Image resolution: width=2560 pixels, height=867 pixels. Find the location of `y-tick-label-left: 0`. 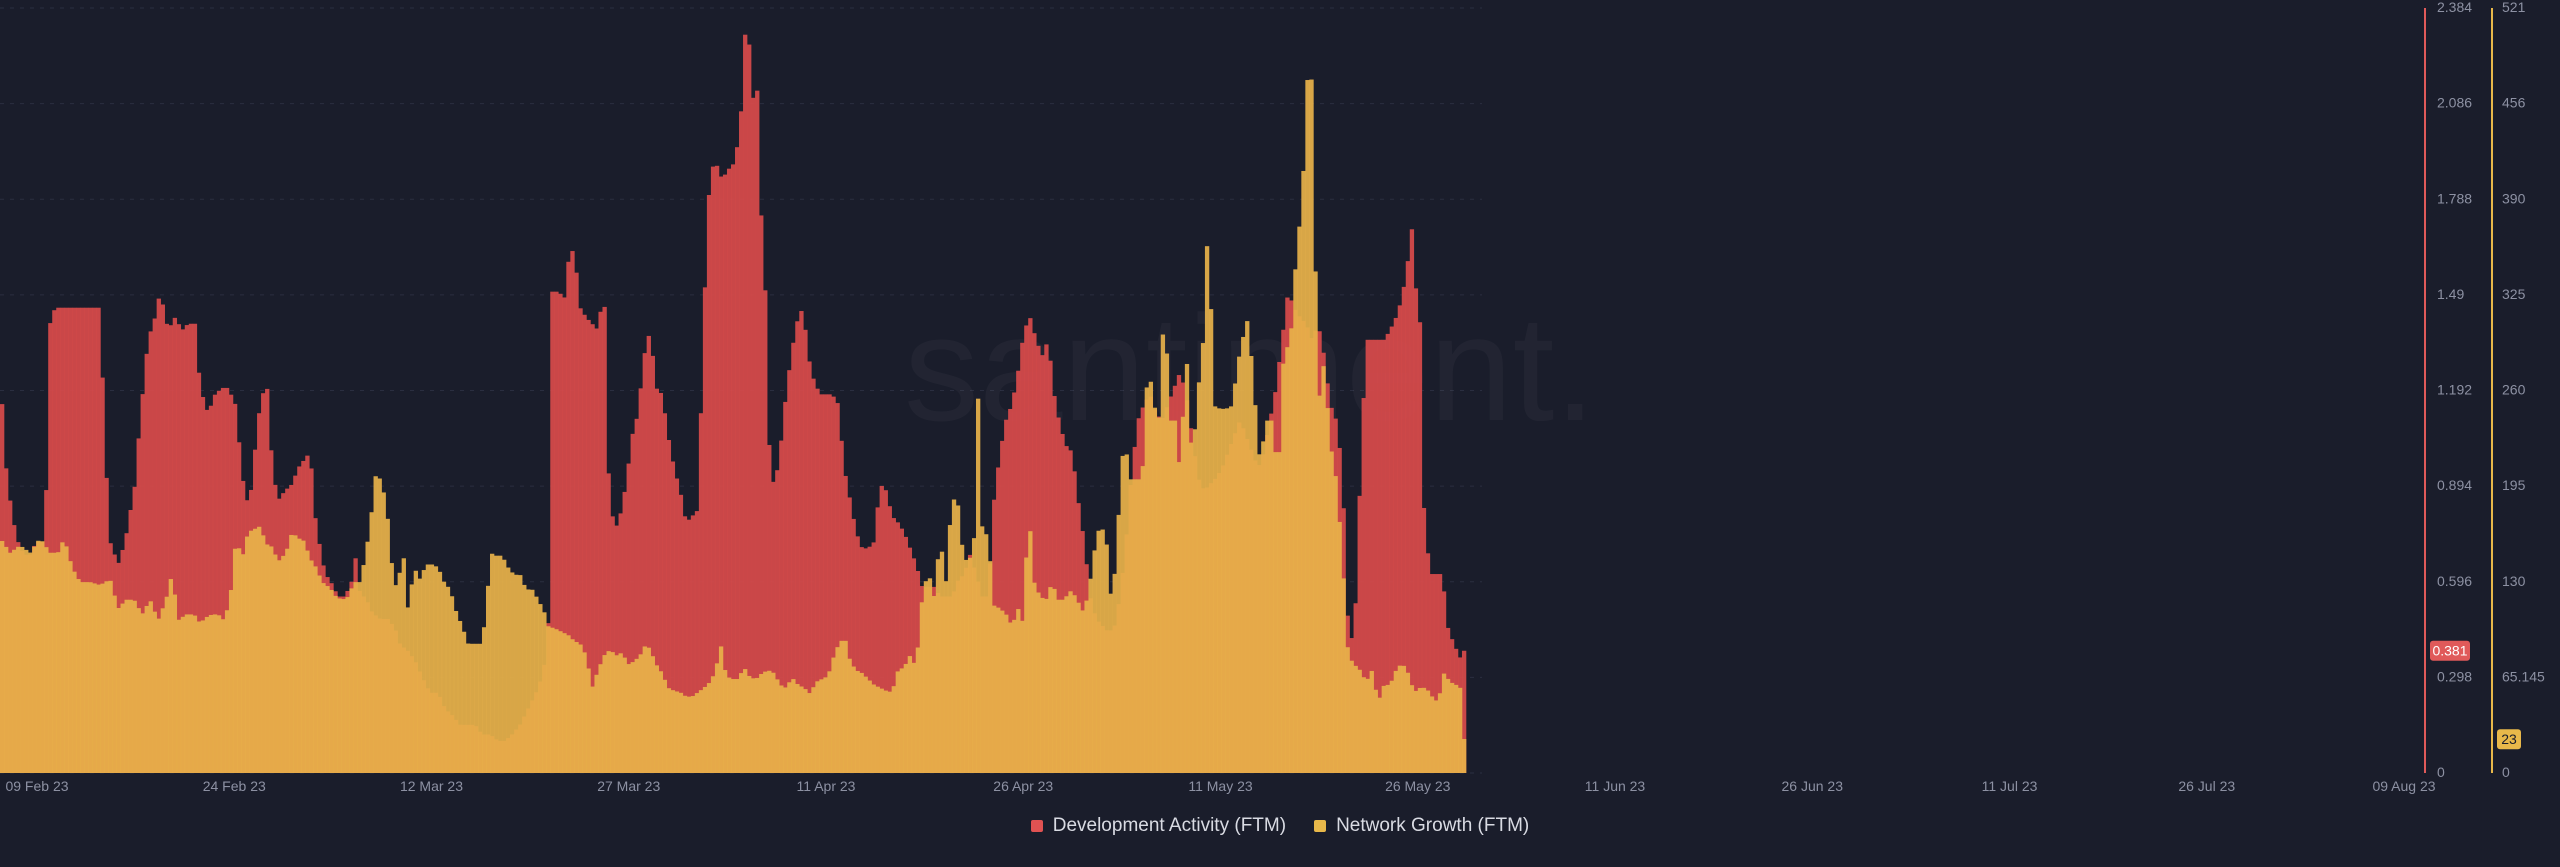

y-tick-label-left: 0 is located at coordinates (2441, 772).